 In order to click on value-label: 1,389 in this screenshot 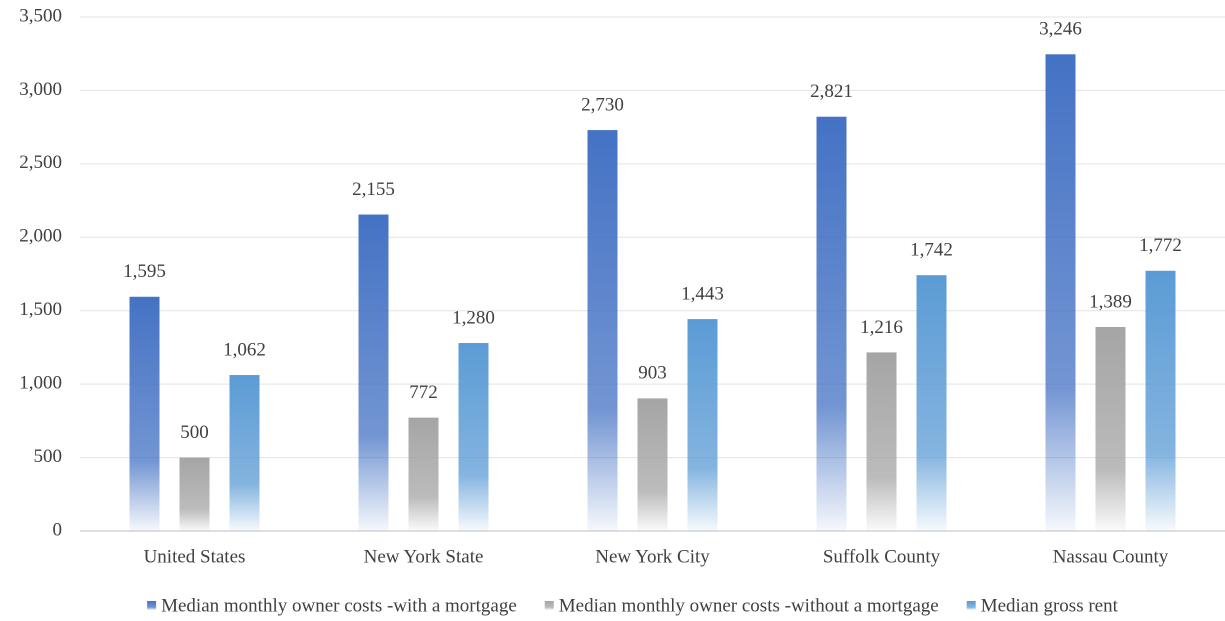, I will do `click(1110, 301)`.